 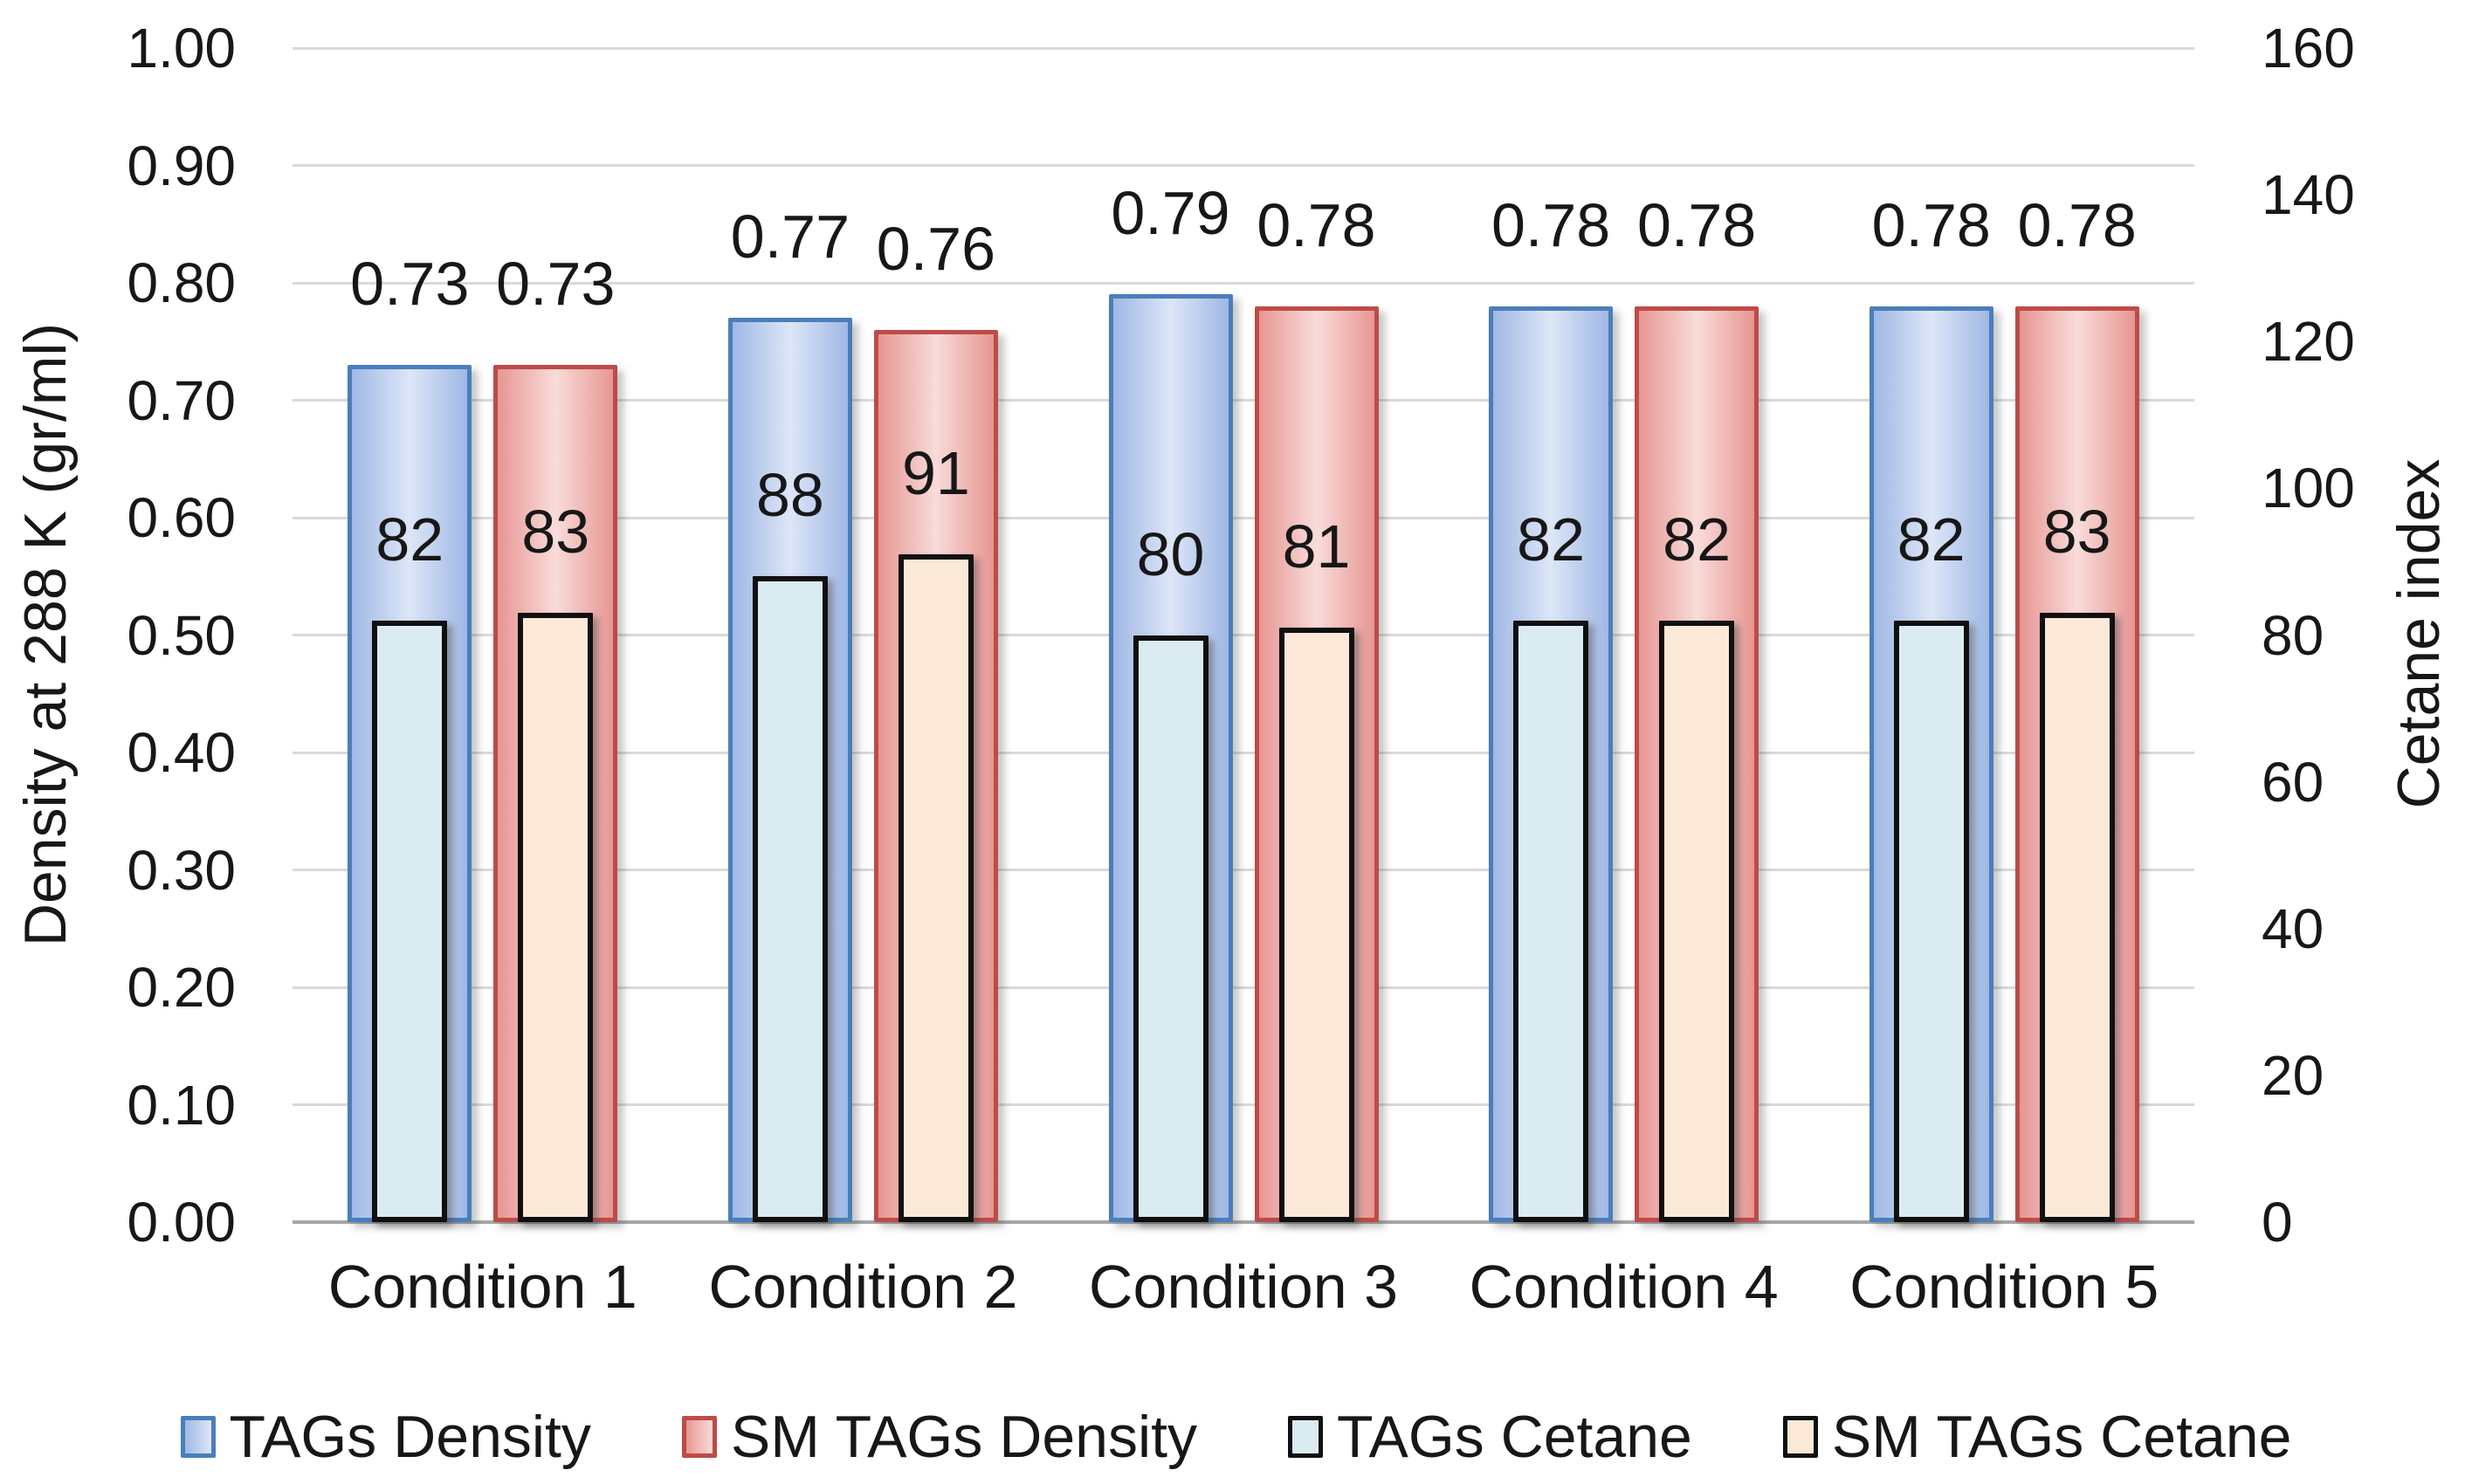 I want to click on x-axis-category-label: Condition 5, so click(x=2004, y=1287).